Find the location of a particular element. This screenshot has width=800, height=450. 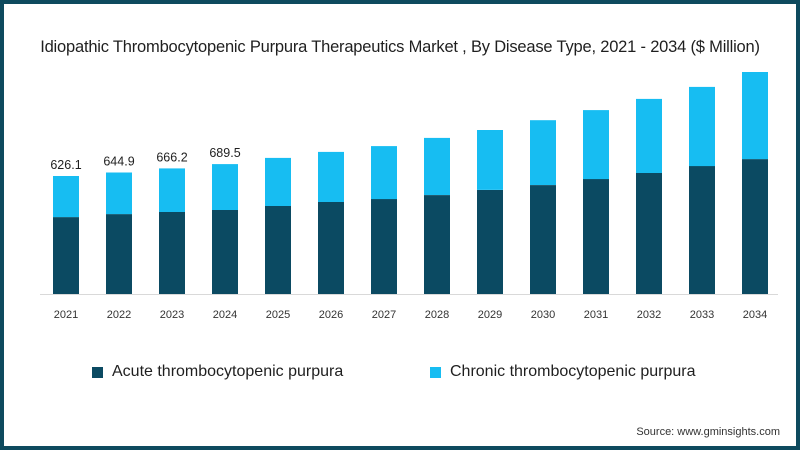

bar-chronic-2030 is located at coordinates (543, 152).